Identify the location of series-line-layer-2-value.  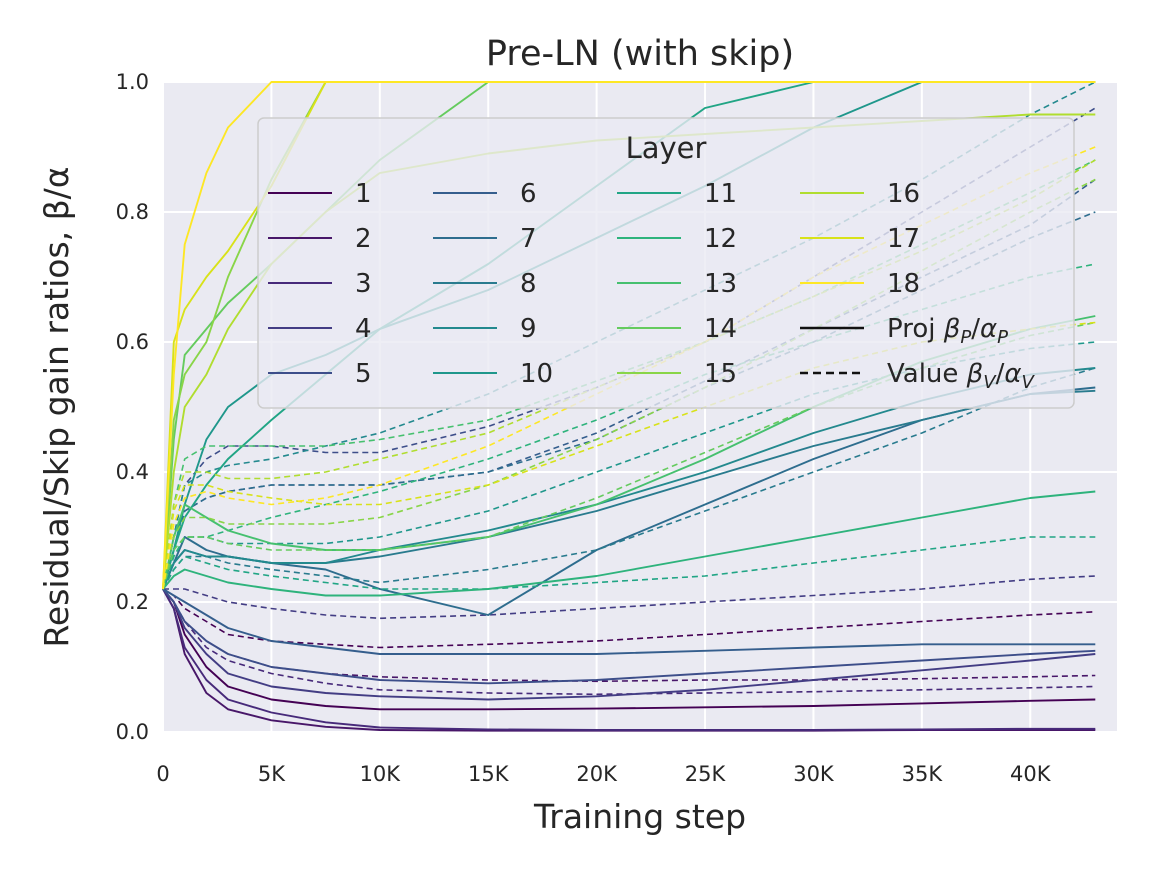
(629, 635).